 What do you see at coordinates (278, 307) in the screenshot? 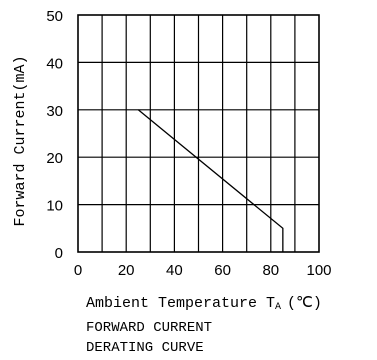
I see `x-axis-label-subscript: A` at bounding box center [278, 307].